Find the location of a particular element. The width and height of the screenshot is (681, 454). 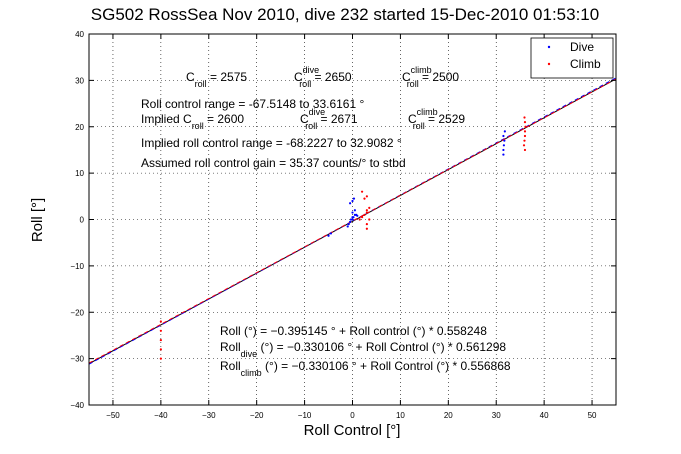

y-tick-label: −20 is located at coordinates (77, 312).